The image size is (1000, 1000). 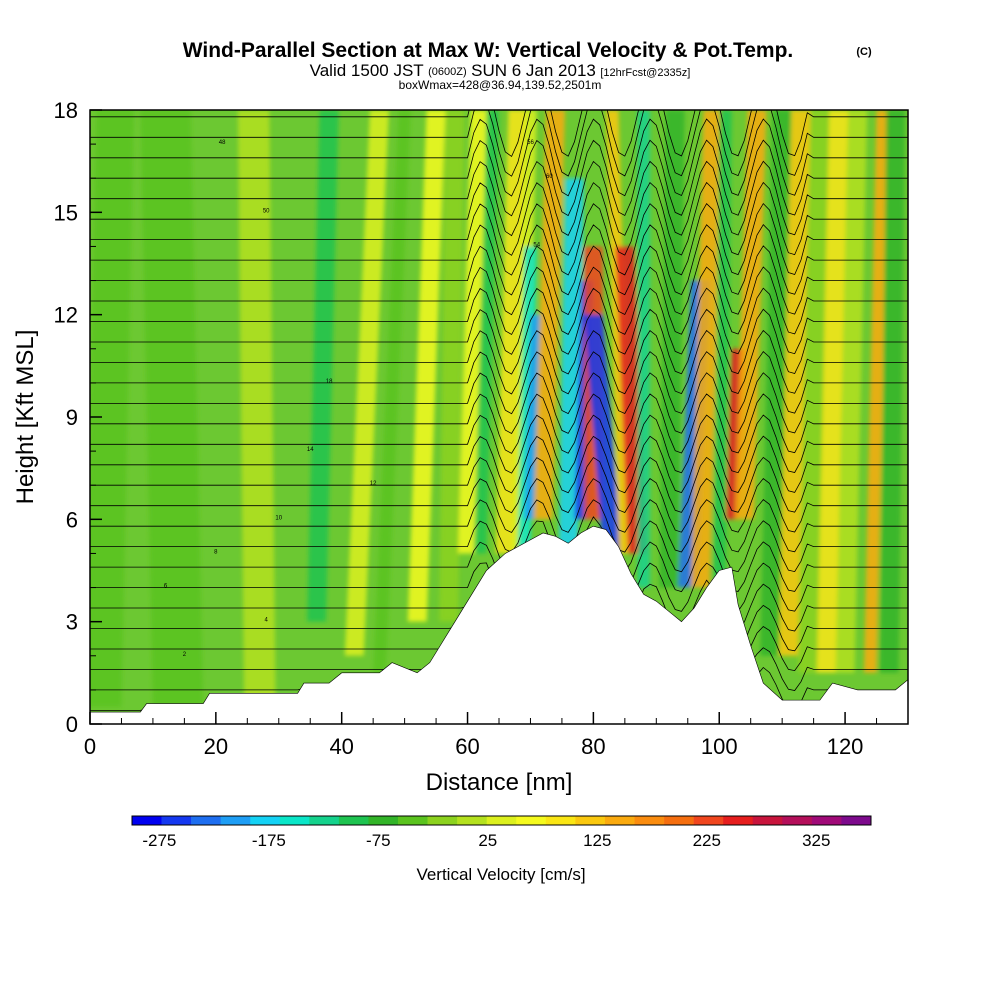 What do you see at coordinates (500, 85) in the screenshot?
I see `chart-subtitle-box: boxWmax=428@36.94,139.52,2501m` at bounding box center [500, 85].